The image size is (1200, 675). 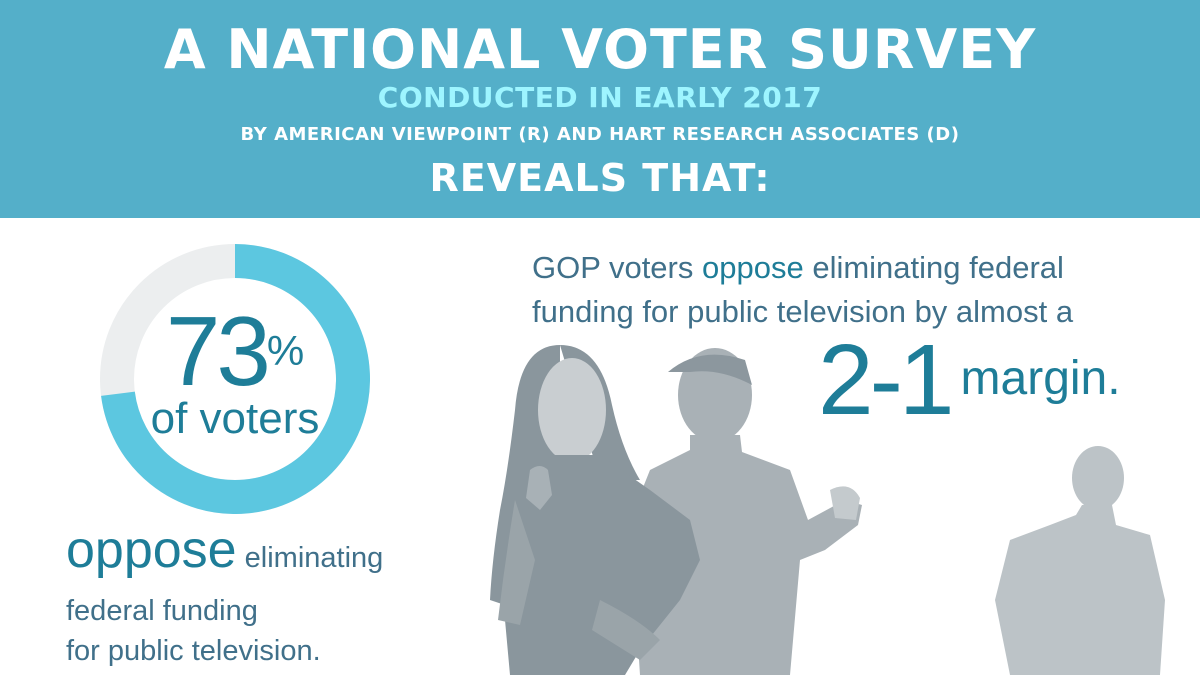 I want to click on percent-donut-chart, so click(x=235, y=379).